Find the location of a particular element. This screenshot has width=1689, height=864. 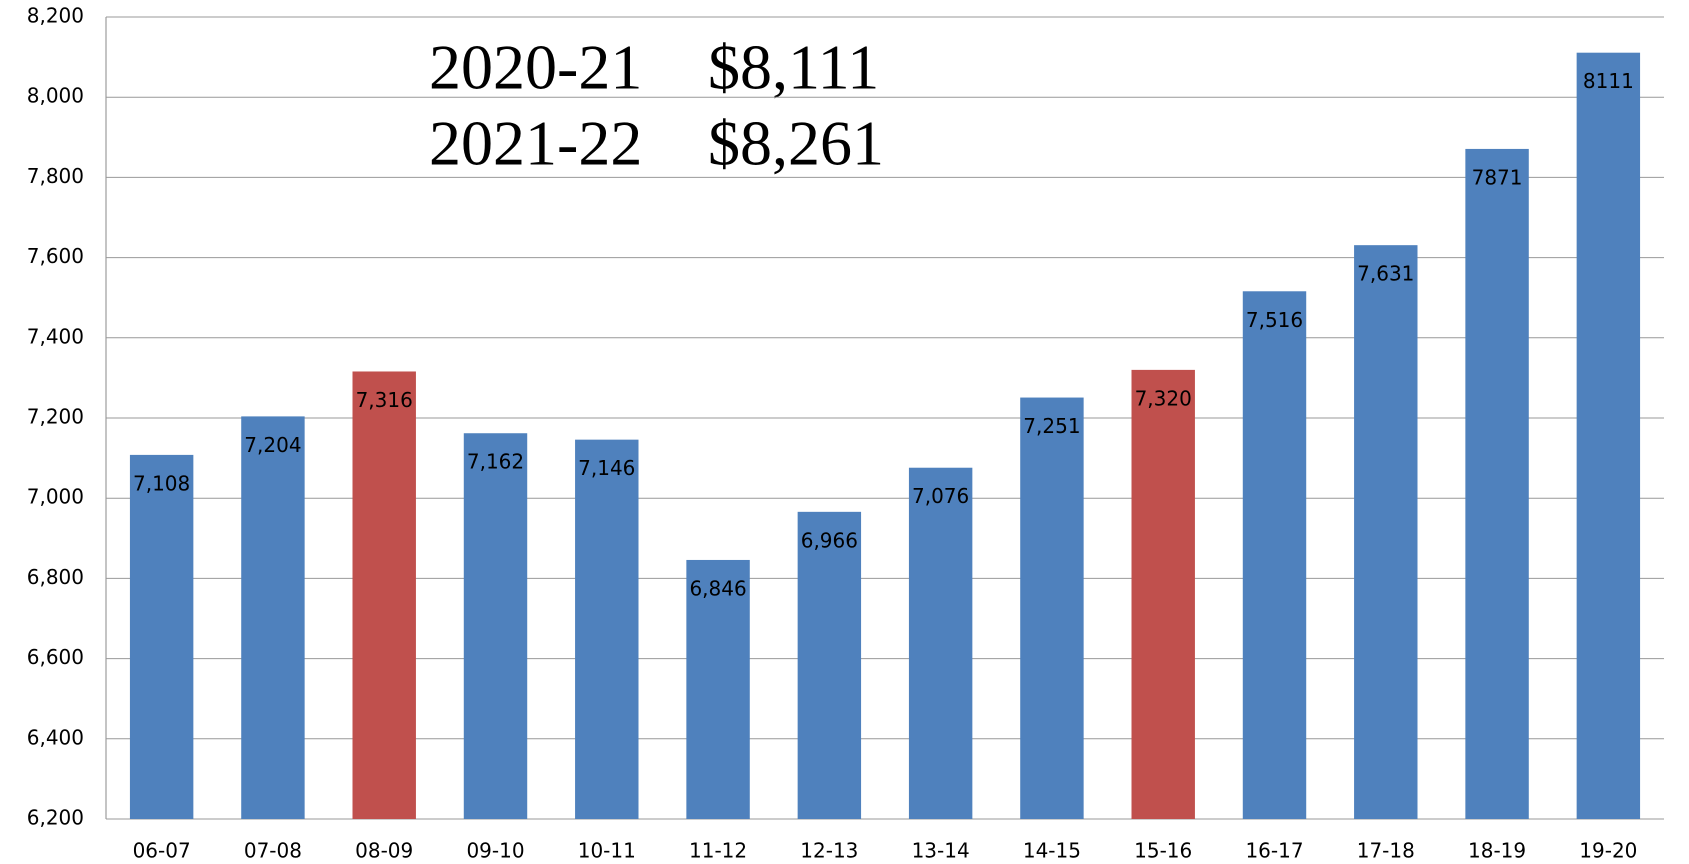

x-tick-label: 15-16 is located at coordinates (1163, 851).